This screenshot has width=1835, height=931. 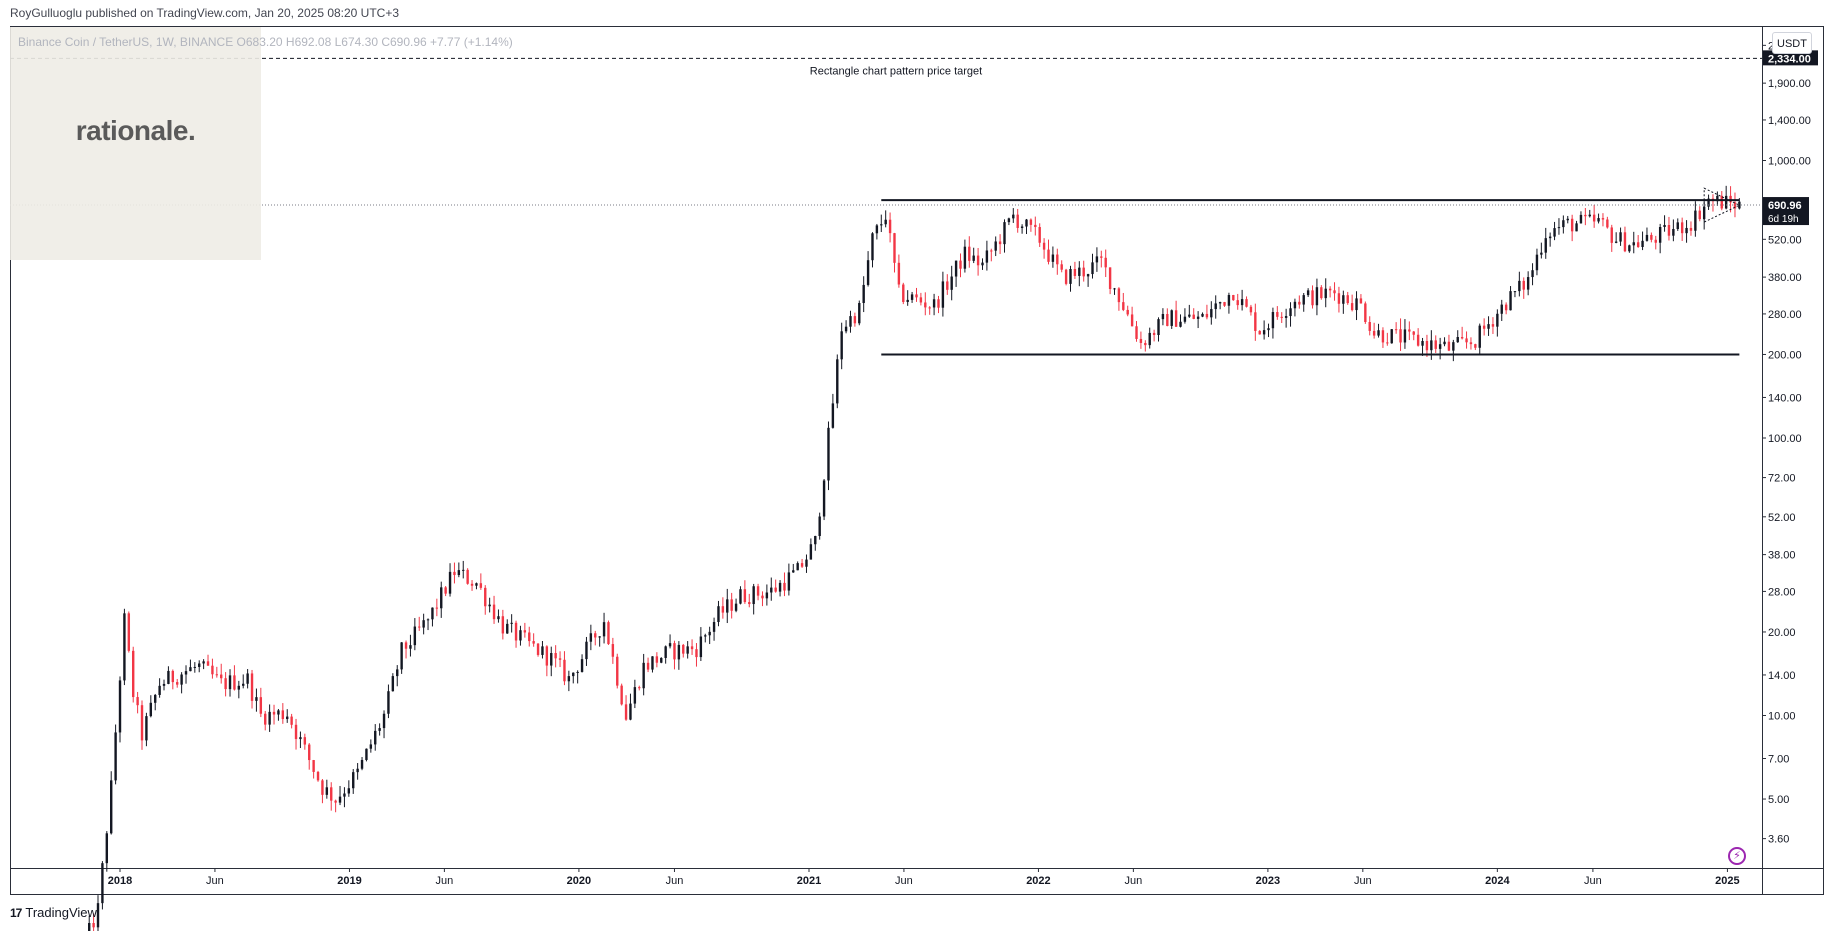 I want to click on rationale-logo: rationale., so click(x=135, y=130).